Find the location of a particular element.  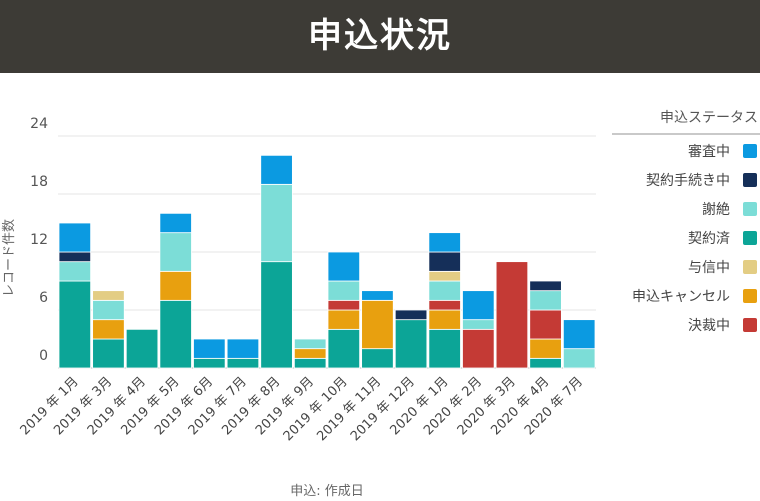

x-axis-title: 申込: 作成日 is located at coordinates (327, 491).